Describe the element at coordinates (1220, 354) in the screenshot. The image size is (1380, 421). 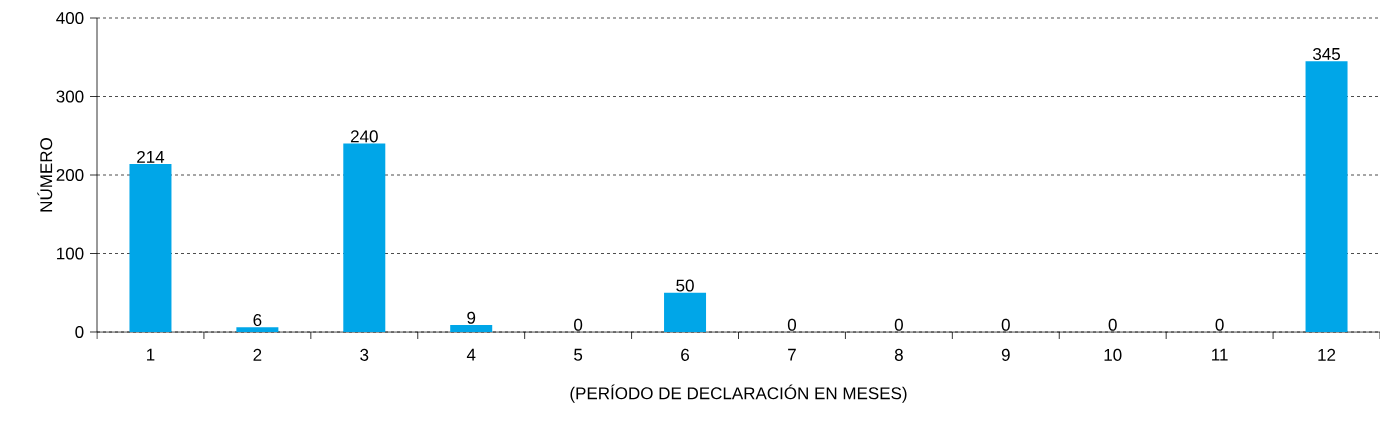
I see `x-tick-label: 11` at that location.